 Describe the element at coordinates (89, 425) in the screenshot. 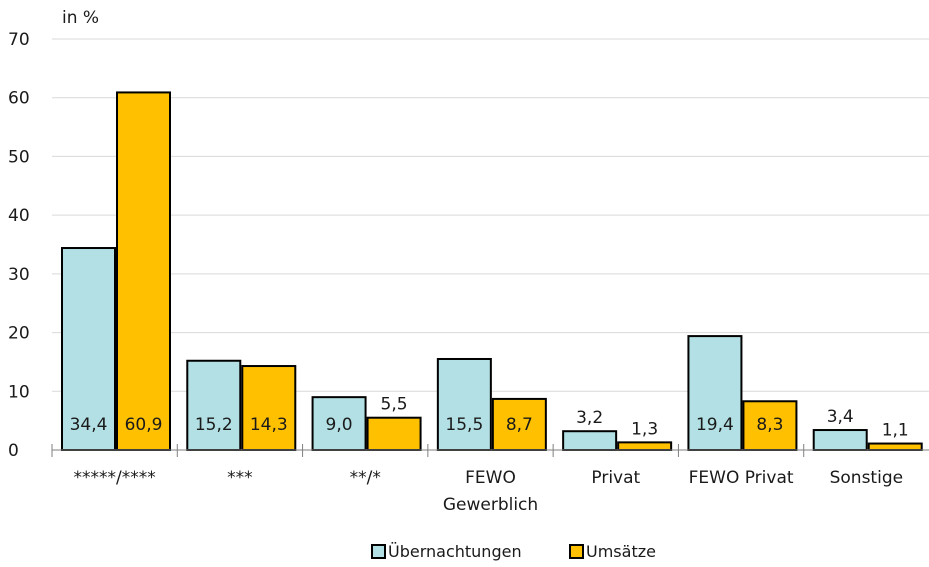

I see `data-label: 34,4` at that location.